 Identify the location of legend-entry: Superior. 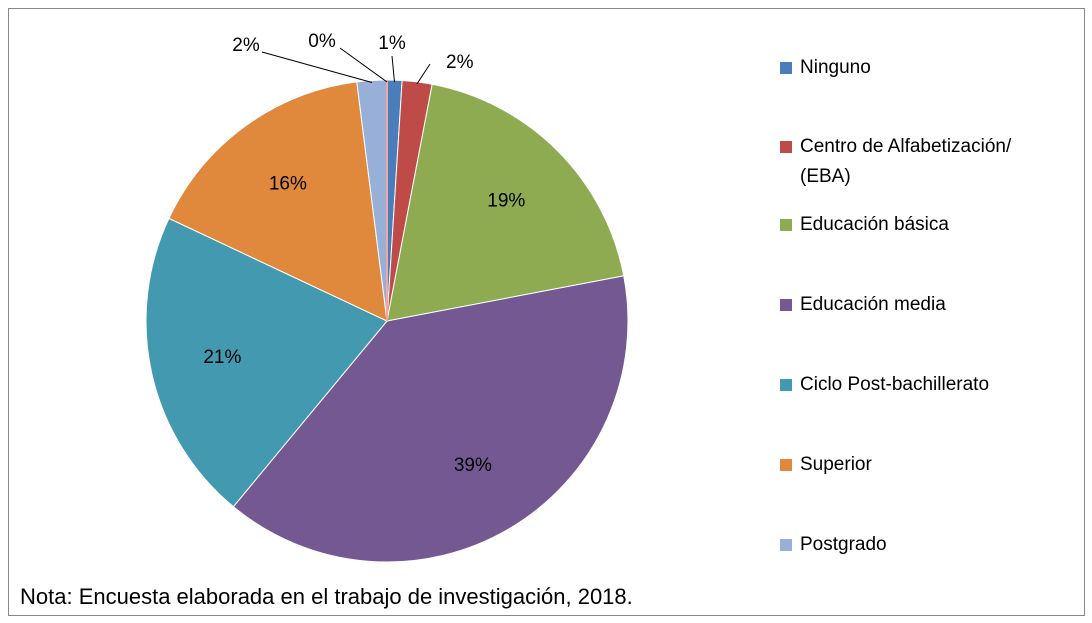
(915, 465).